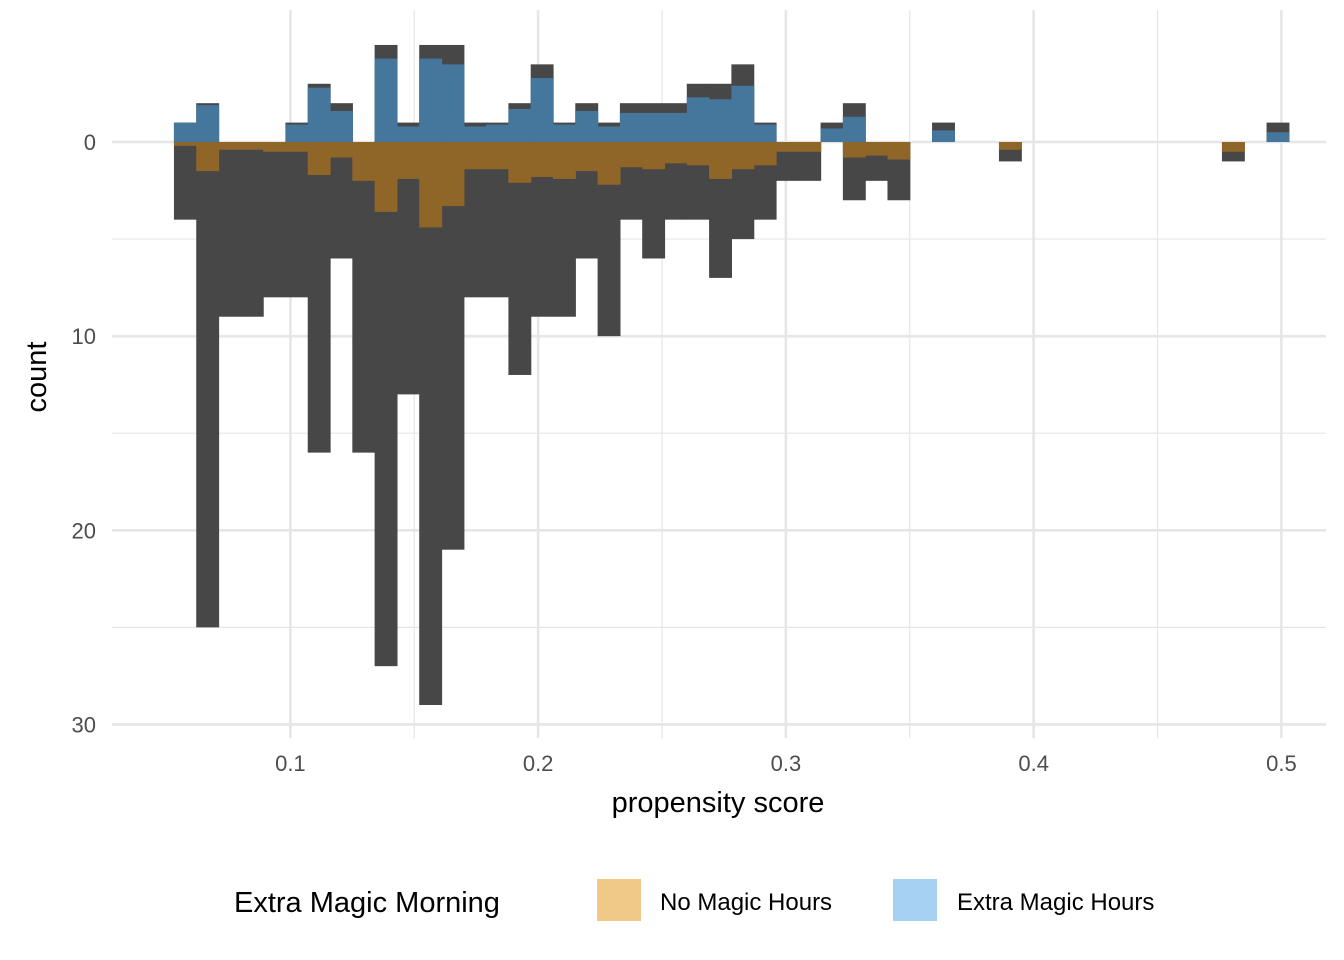 Image resolution: width=1344 pixels, height=960 pixels. What do you see at coordinates (37, 377) in the screenshot?
I see `y-axis-title: count` at bounding box center [37, 377].